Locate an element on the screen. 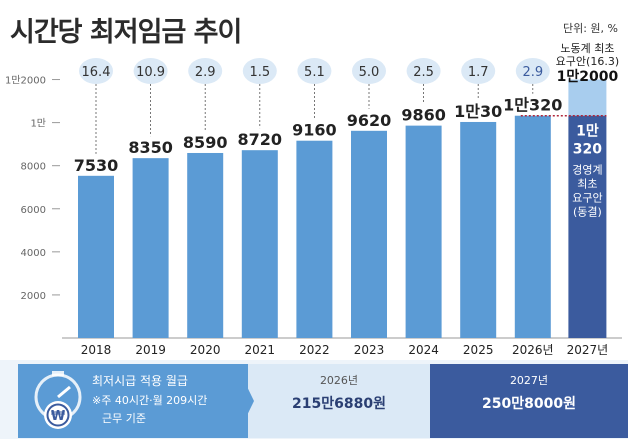 Image resolution: width=628 pixels, height=439 pixels. bar-value-label: 8720 is located at coordinates (260, 139).